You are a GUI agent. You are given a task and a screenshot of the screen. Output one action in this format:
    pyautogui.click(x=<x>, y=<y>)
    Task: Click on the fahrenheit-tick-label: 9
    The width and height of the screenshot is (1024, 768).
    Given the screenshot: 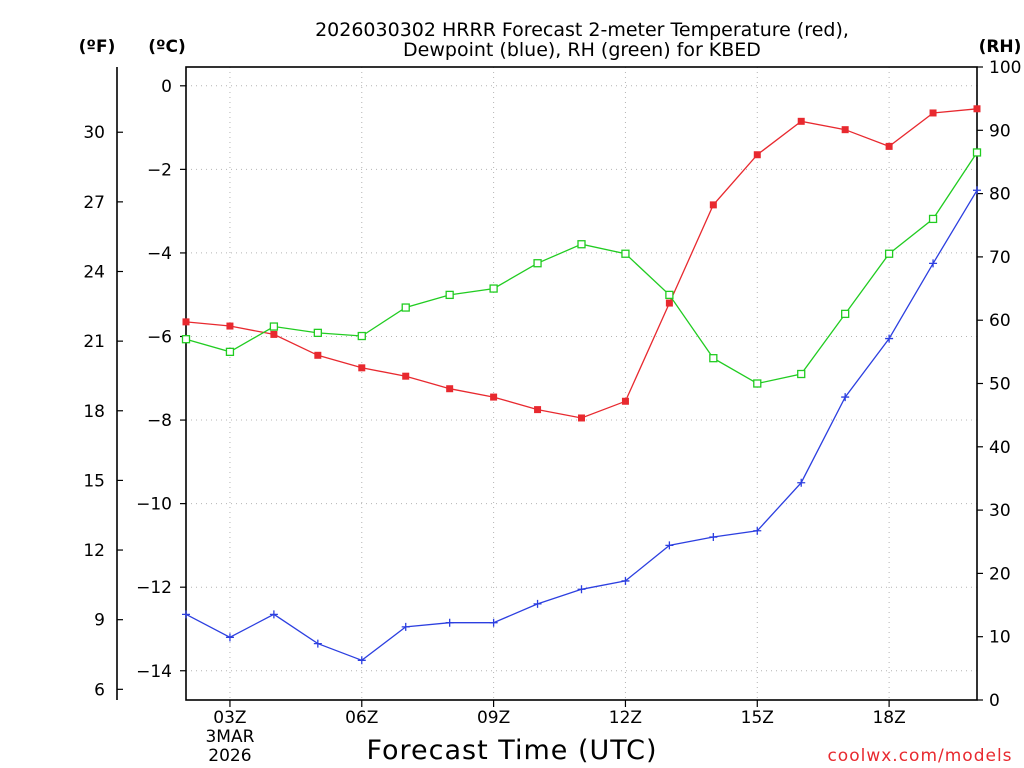 What is the action you would take?
    pyautogui.click(x=99, y=621)
    